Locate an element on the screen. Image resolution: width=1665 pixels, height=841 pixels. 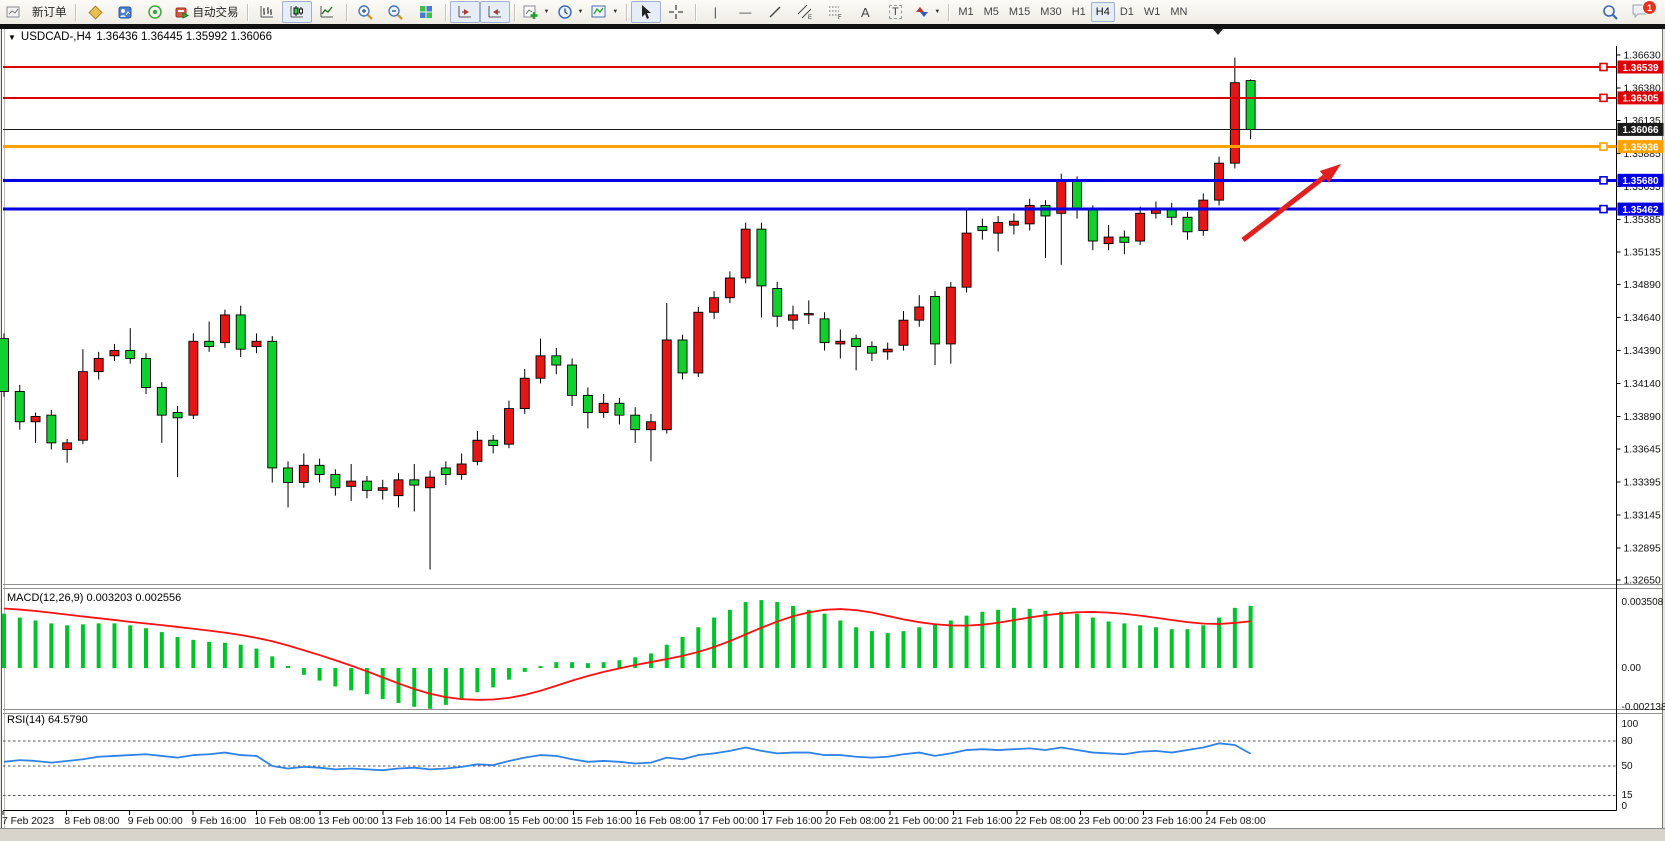
text-label-button: T is located at coordinates (895, 12).